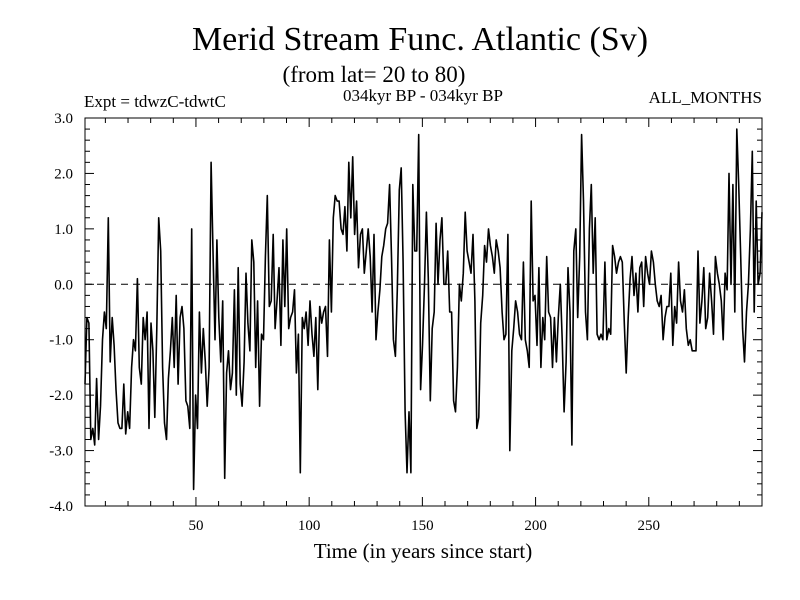 The image size is (800, 600). I want to click on x-tick-label: 100, so click(309, 526).